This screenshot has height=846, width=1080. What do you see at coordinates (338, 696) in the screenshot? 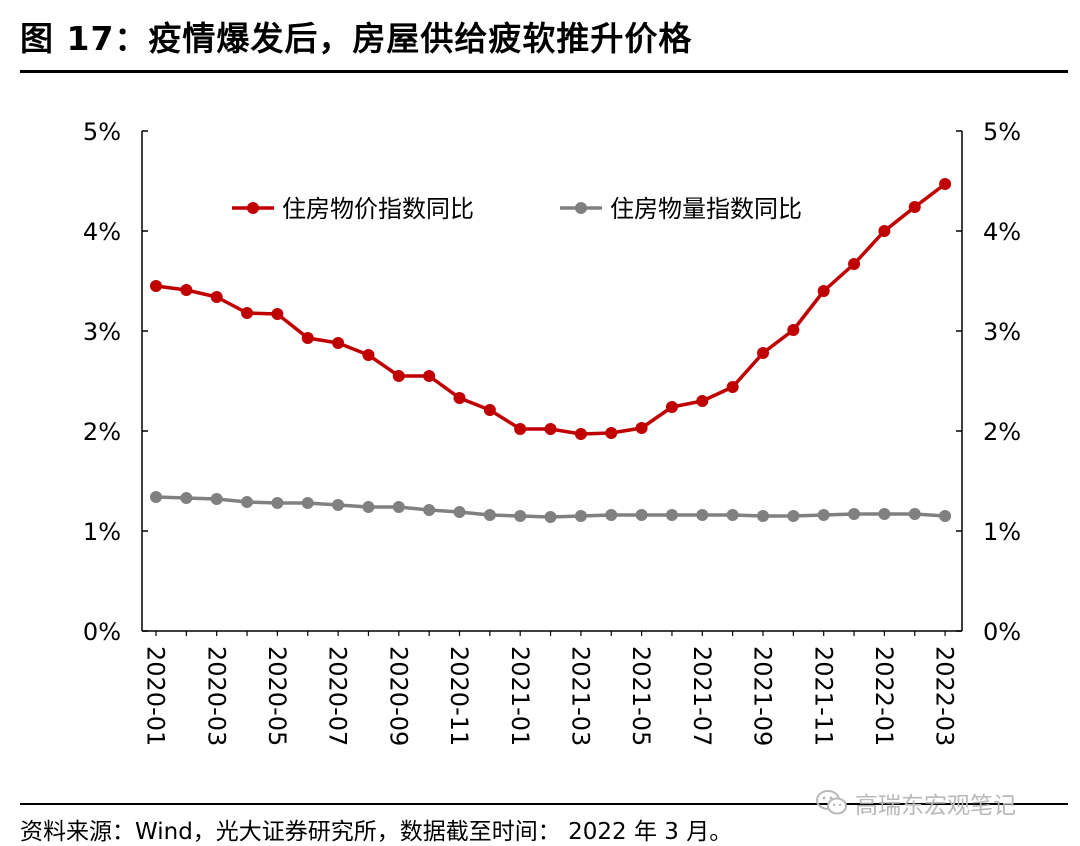
I see `x-tick-label: 2020-07` at bounding box center [338, 696].